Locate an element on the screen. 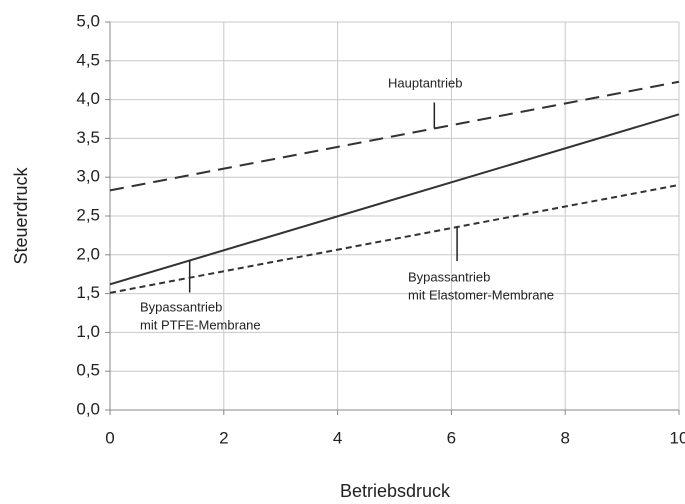 This screenshot has height=504, width=685. annotation: mit Elastomer-Membrane is located at coordinates (481, 294).